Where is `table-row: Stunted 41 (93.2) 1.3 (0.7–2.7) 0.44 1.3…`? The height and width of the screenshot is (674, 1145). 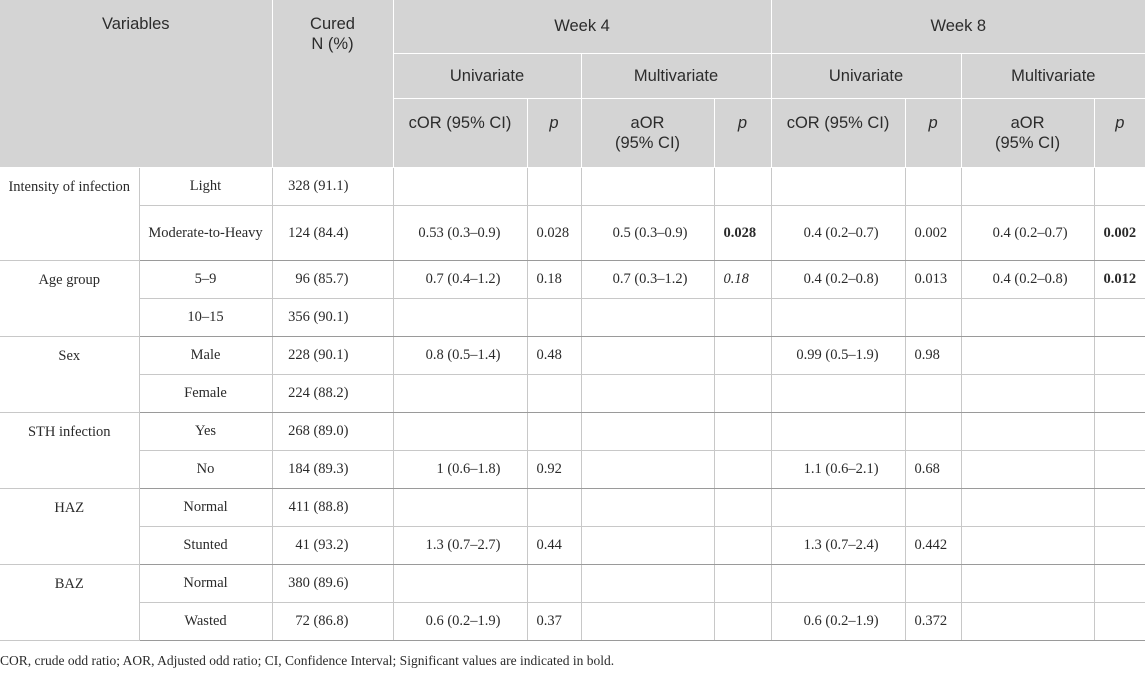 table-row: Stunted 41 (93.2) 1.3 (0.7–2.7) 0.44 1.3… is located at coordinates (572, 545).